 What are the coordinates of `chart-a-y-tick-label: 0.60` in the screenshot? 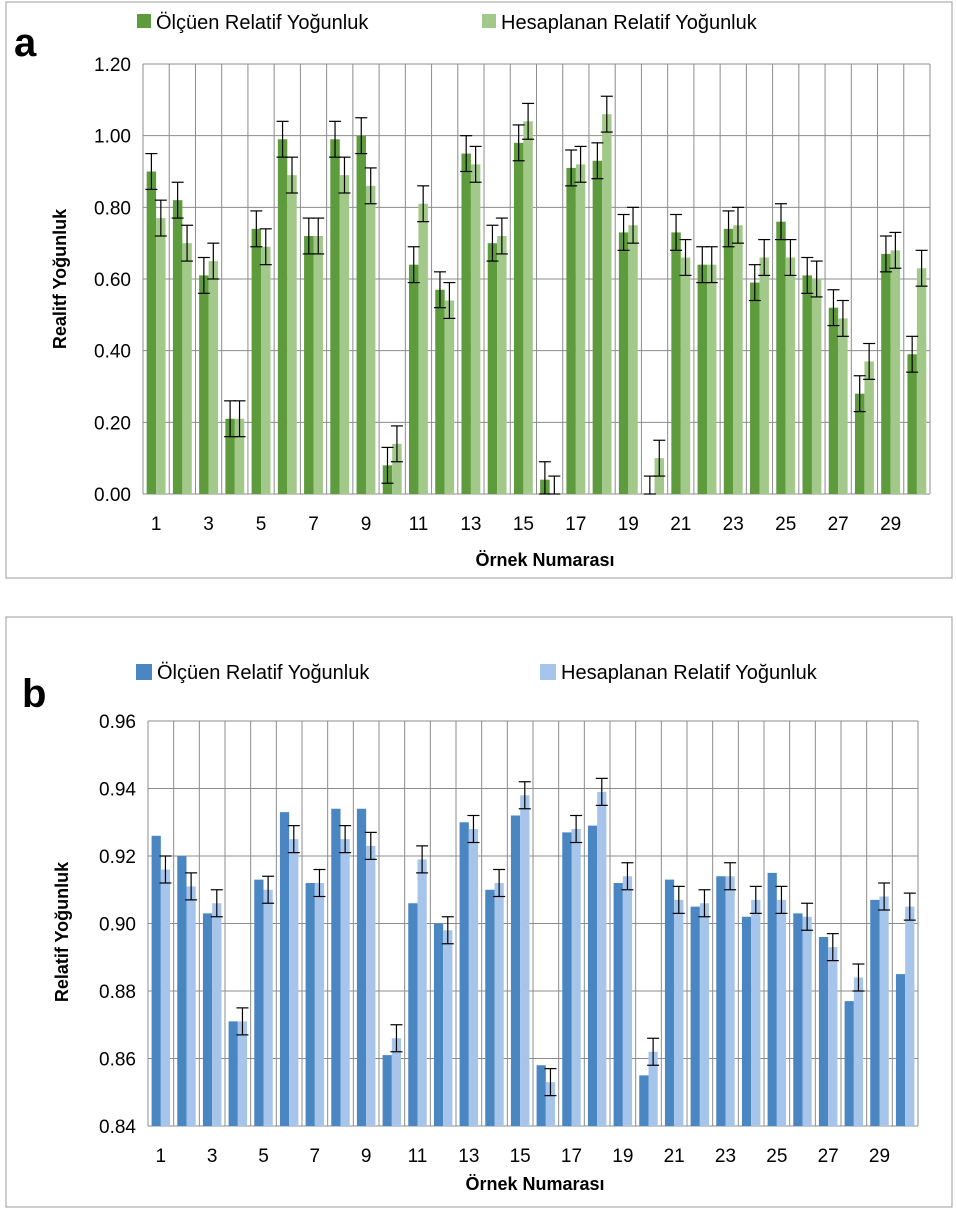 It's located at (112, 280).